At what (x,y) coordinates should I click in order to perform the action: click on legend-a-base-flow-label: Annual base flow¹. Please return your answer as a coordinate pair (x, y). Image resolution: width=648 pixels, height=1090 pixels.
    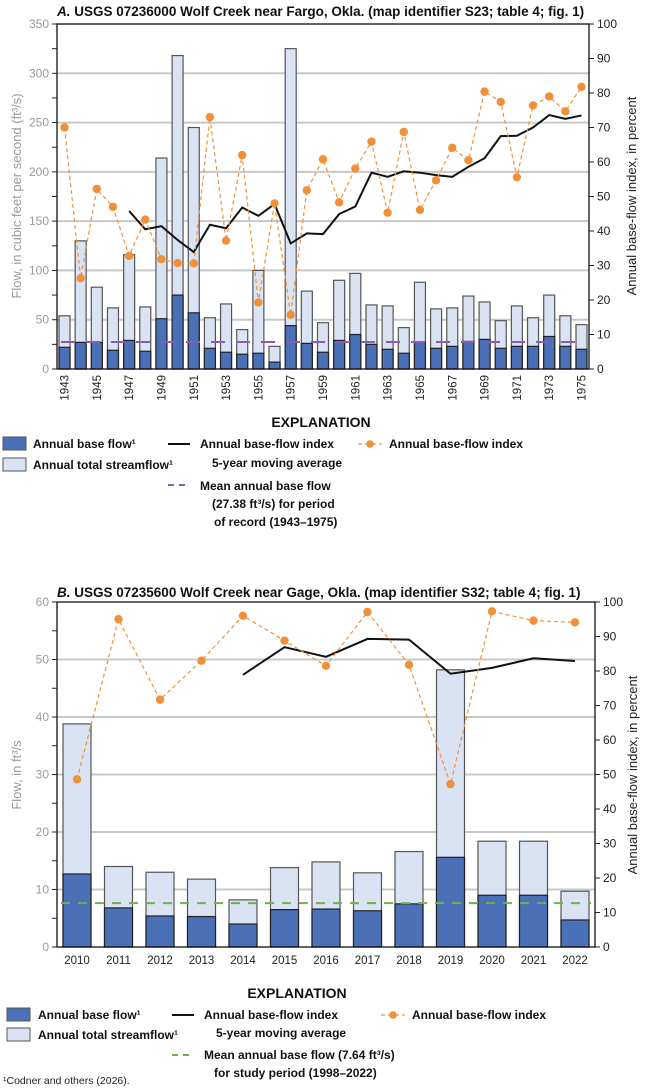
    Looking at the image, I should click on (84, 444).